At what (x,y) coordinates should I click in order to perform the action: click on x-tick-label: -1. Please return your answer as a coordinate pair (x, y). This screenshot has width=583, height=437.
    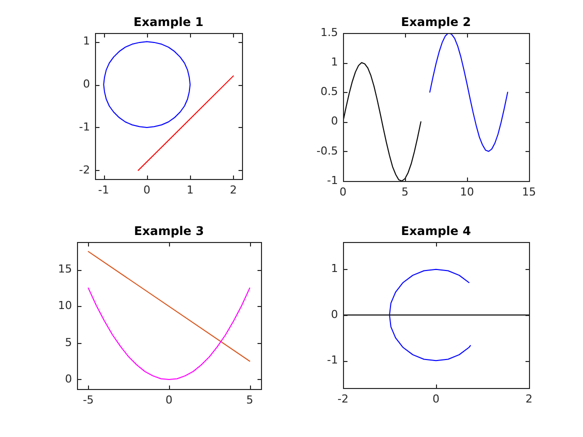
    Looking at the image, I should click on (104, 189).